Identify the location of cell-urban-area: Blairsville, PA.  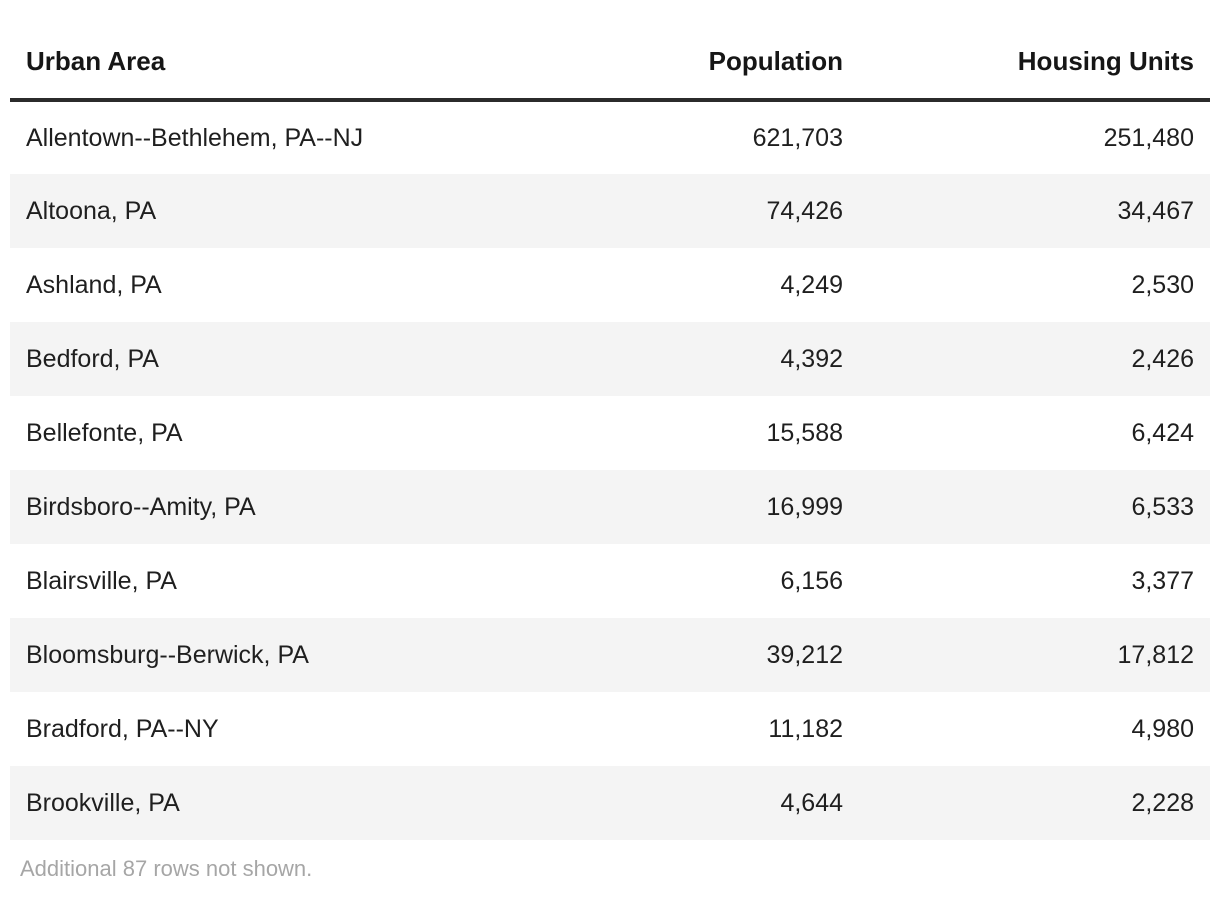
(101, 580).